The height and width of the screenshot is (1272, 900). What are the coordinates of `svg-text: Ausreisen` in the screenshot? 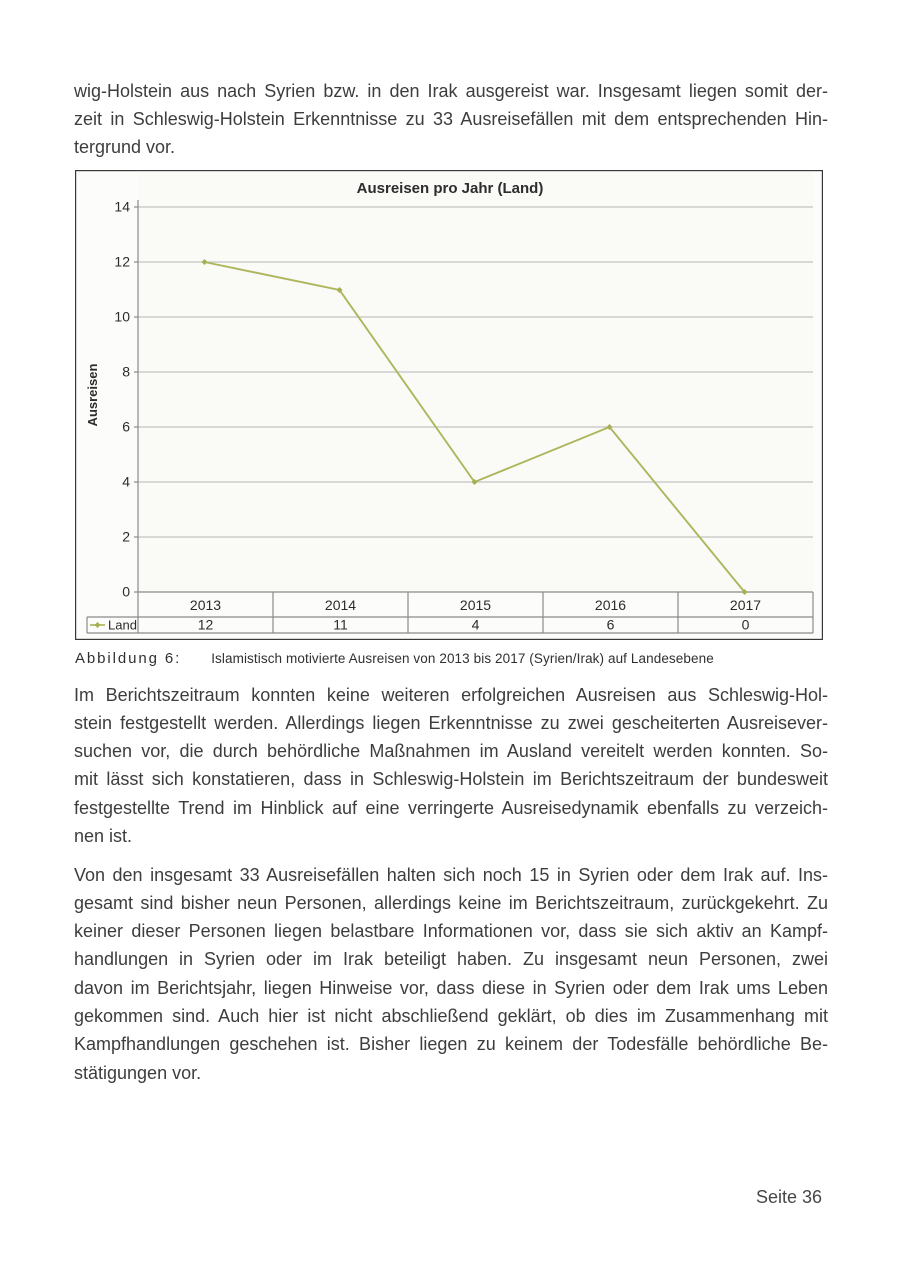 It's located at (92, 395).